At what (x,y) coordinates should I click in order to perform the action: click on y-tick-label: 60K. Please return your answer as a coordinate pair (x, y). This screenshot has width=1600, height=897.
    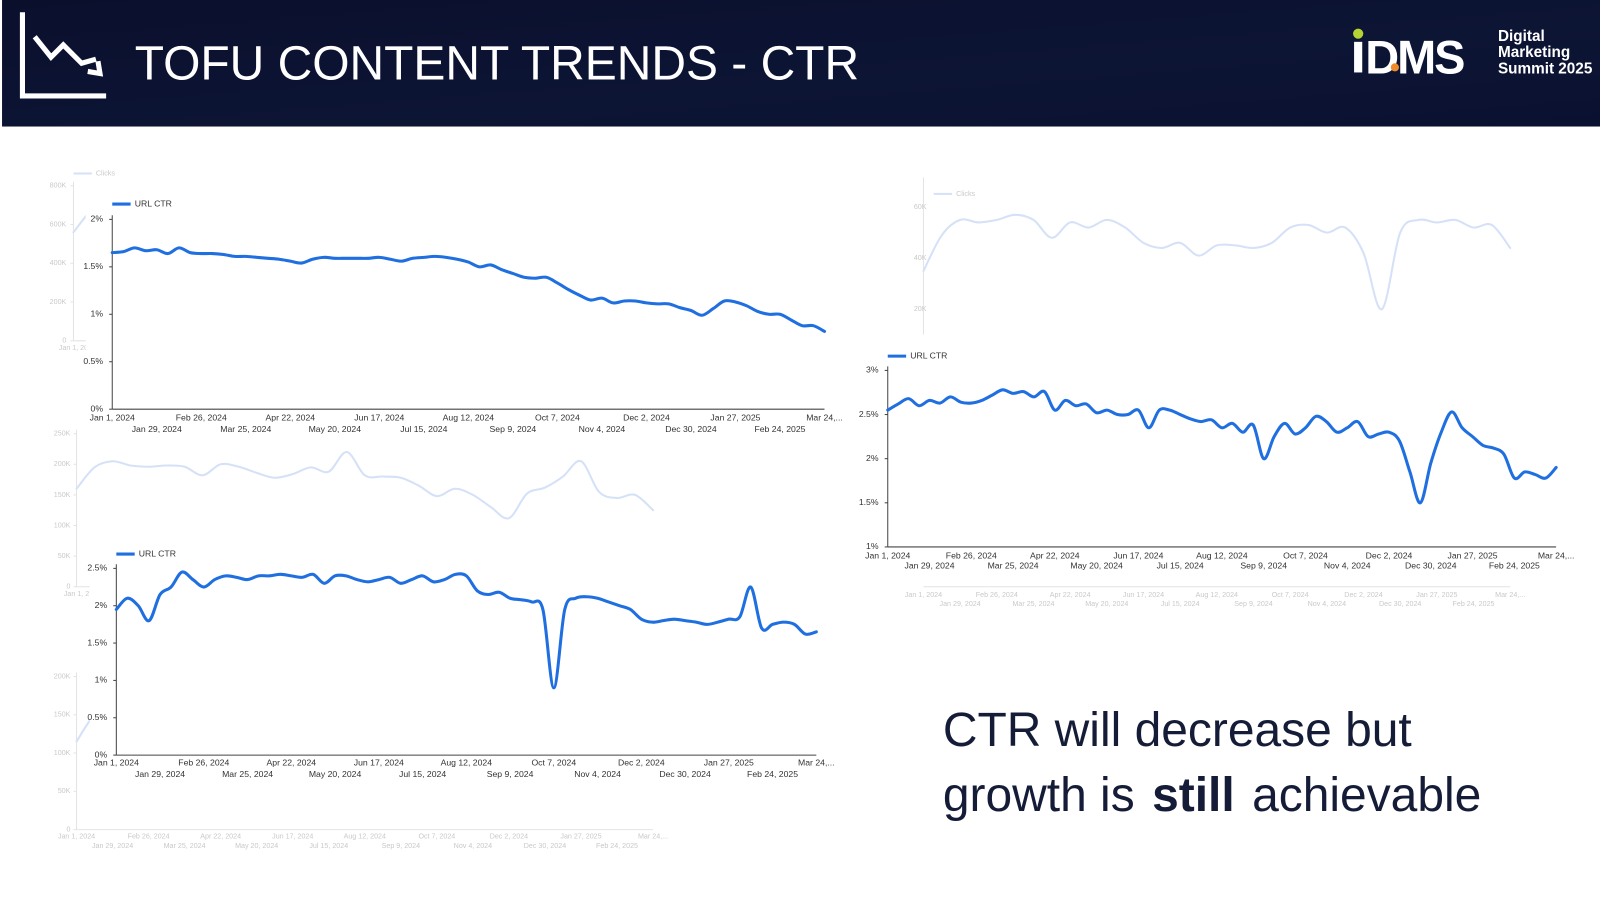
    Looking at the image, I should click on (920, 207).